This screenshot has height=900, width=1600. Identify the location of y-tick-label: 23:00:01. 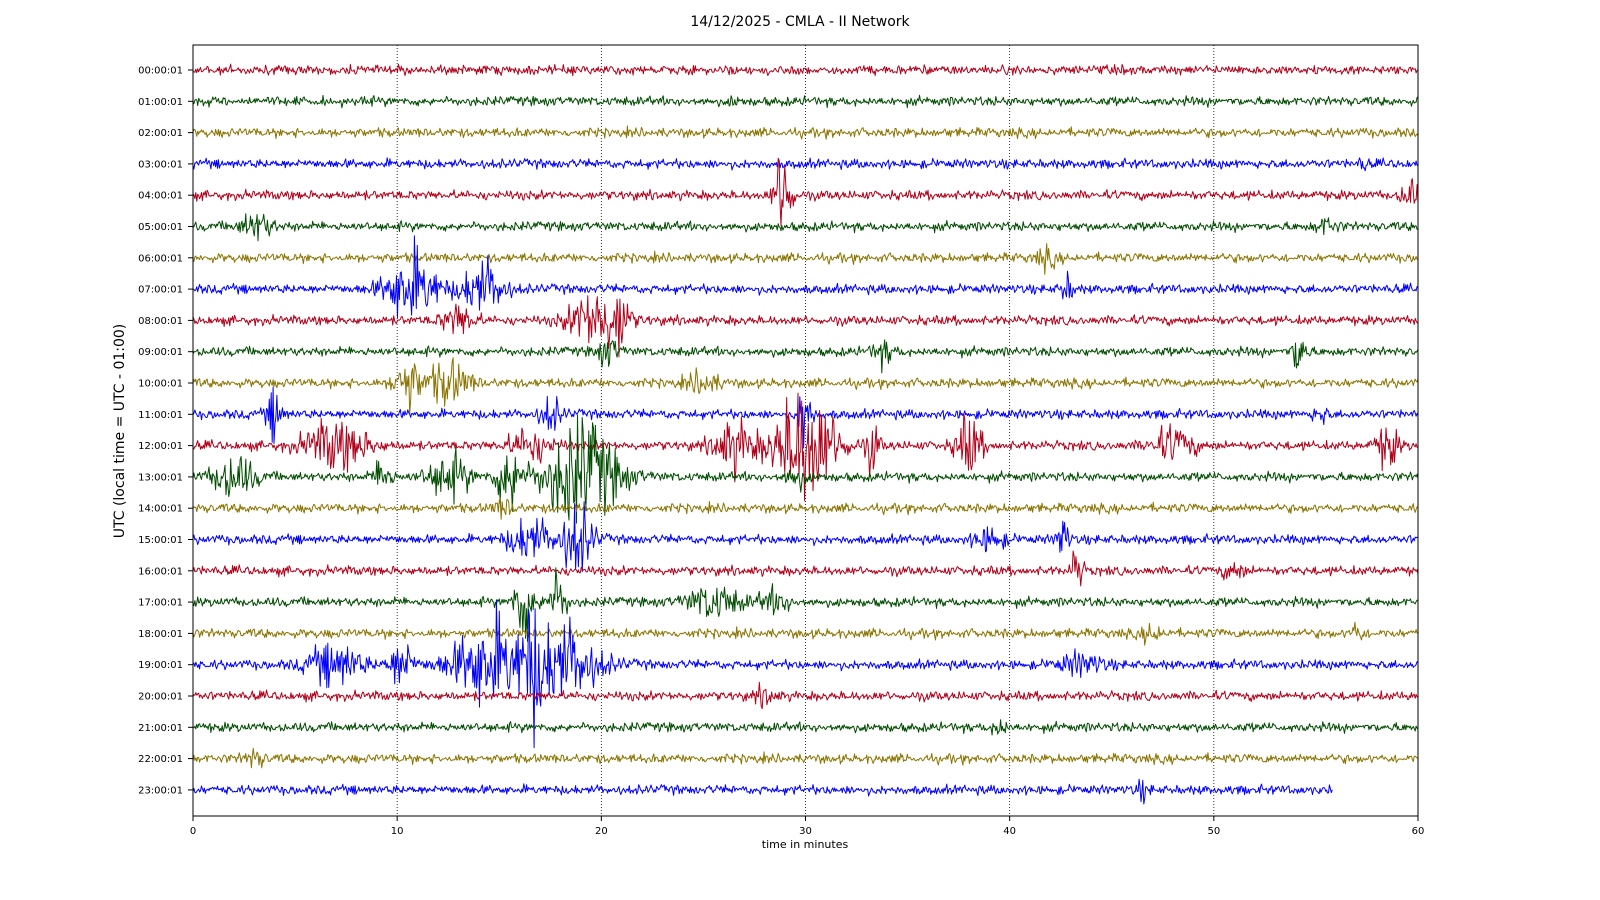
(160, 790).